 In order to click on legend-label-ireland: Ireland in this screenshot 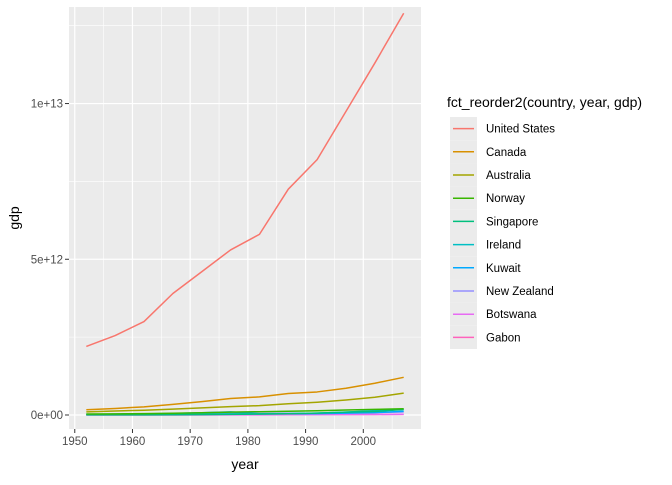, I will do `click(503, 246)`.